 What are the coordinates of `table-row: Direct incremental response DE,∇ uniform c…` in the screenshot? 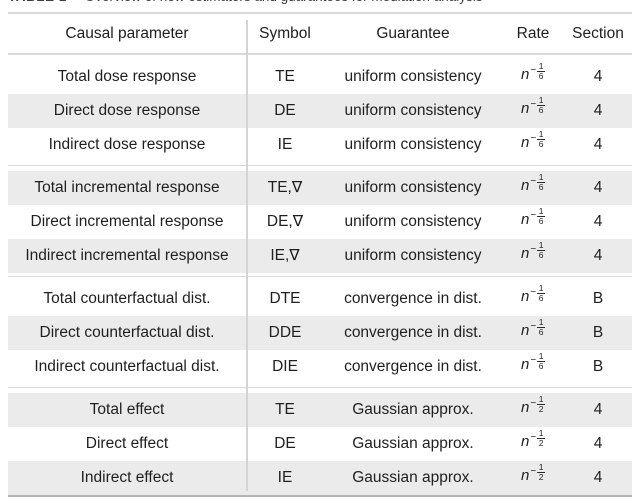 It's located at (320, 222).